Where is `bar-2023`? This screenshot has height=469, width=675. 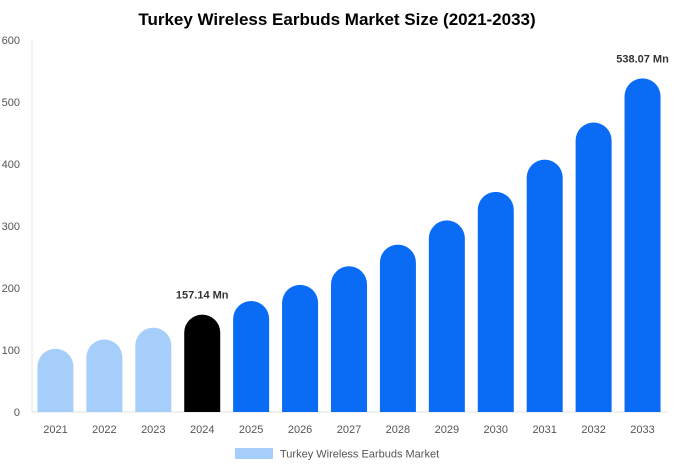
bar-2023 is located at coordinates (153, 369).